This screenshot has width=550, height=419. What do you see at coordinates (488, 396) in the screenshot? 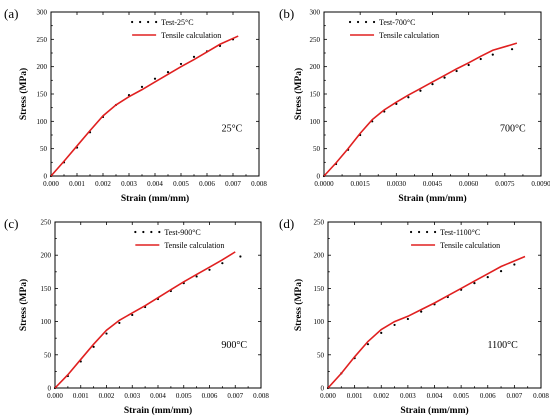
I see `x-tick-label: 0.006` at bounding box center [488, 396].